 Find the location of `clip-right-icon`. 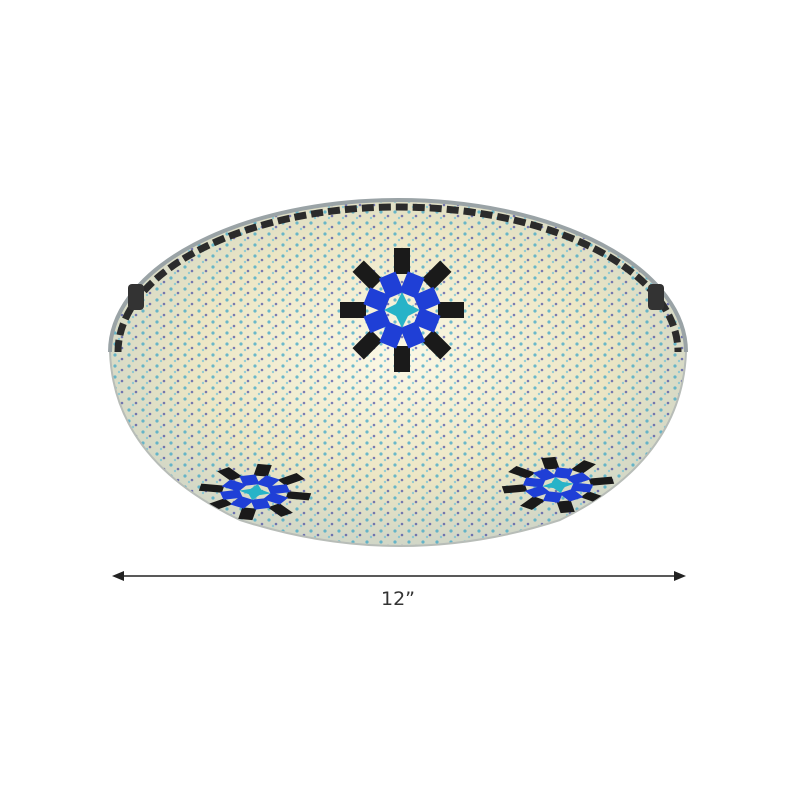

clip-right-icon is located at coordinates (656, 297).